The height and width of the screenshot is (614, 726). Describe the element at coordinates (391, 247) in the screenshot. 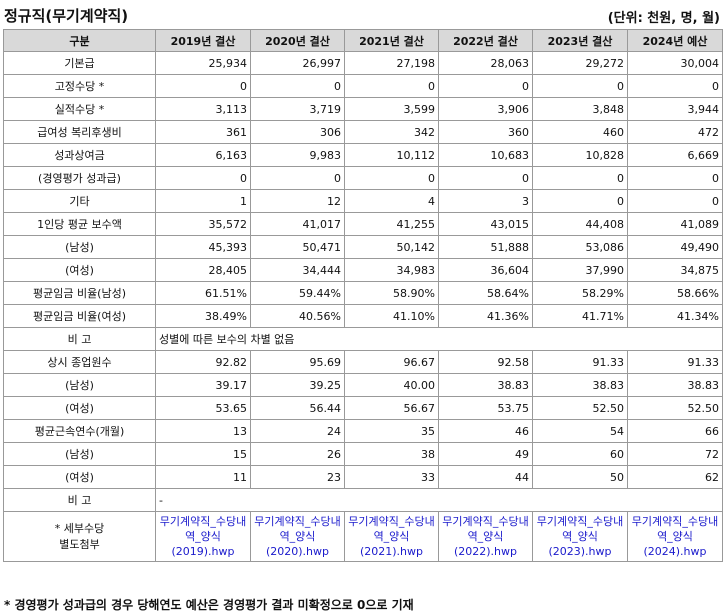

I see `value-cell: 50,142` at that location.